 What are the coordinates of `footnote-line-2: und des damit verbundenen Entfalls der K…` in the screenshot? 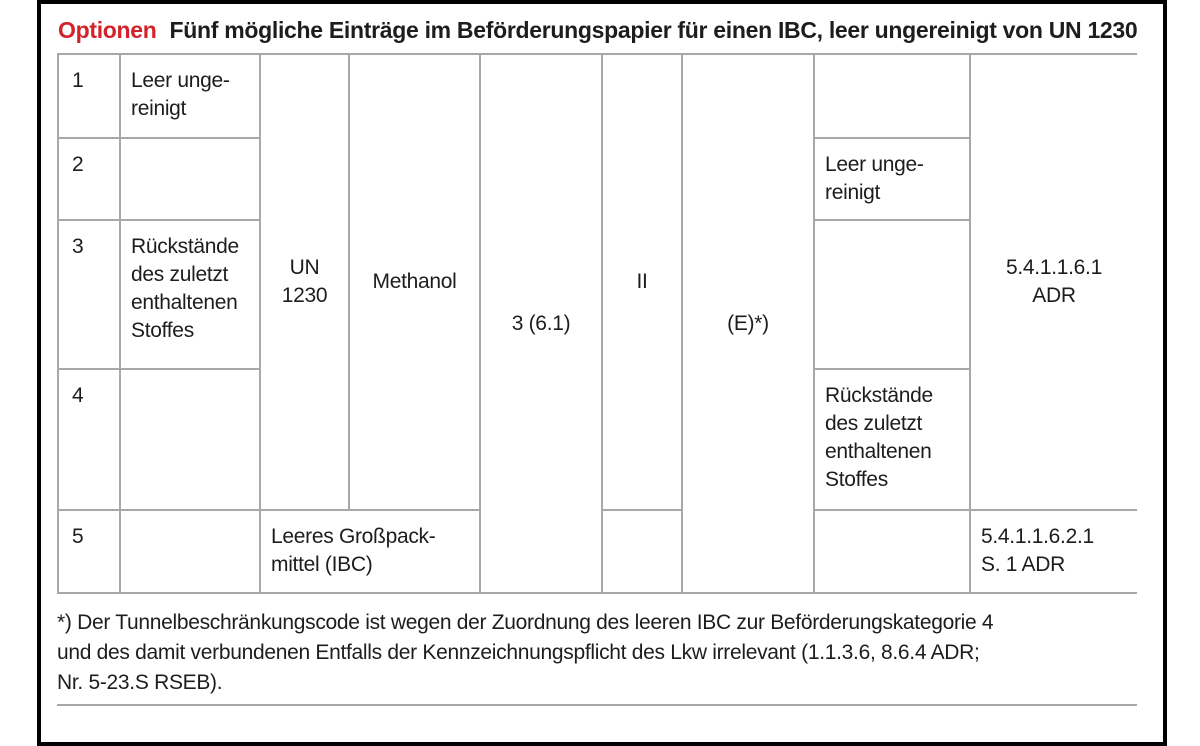 It's located at (518, 652).